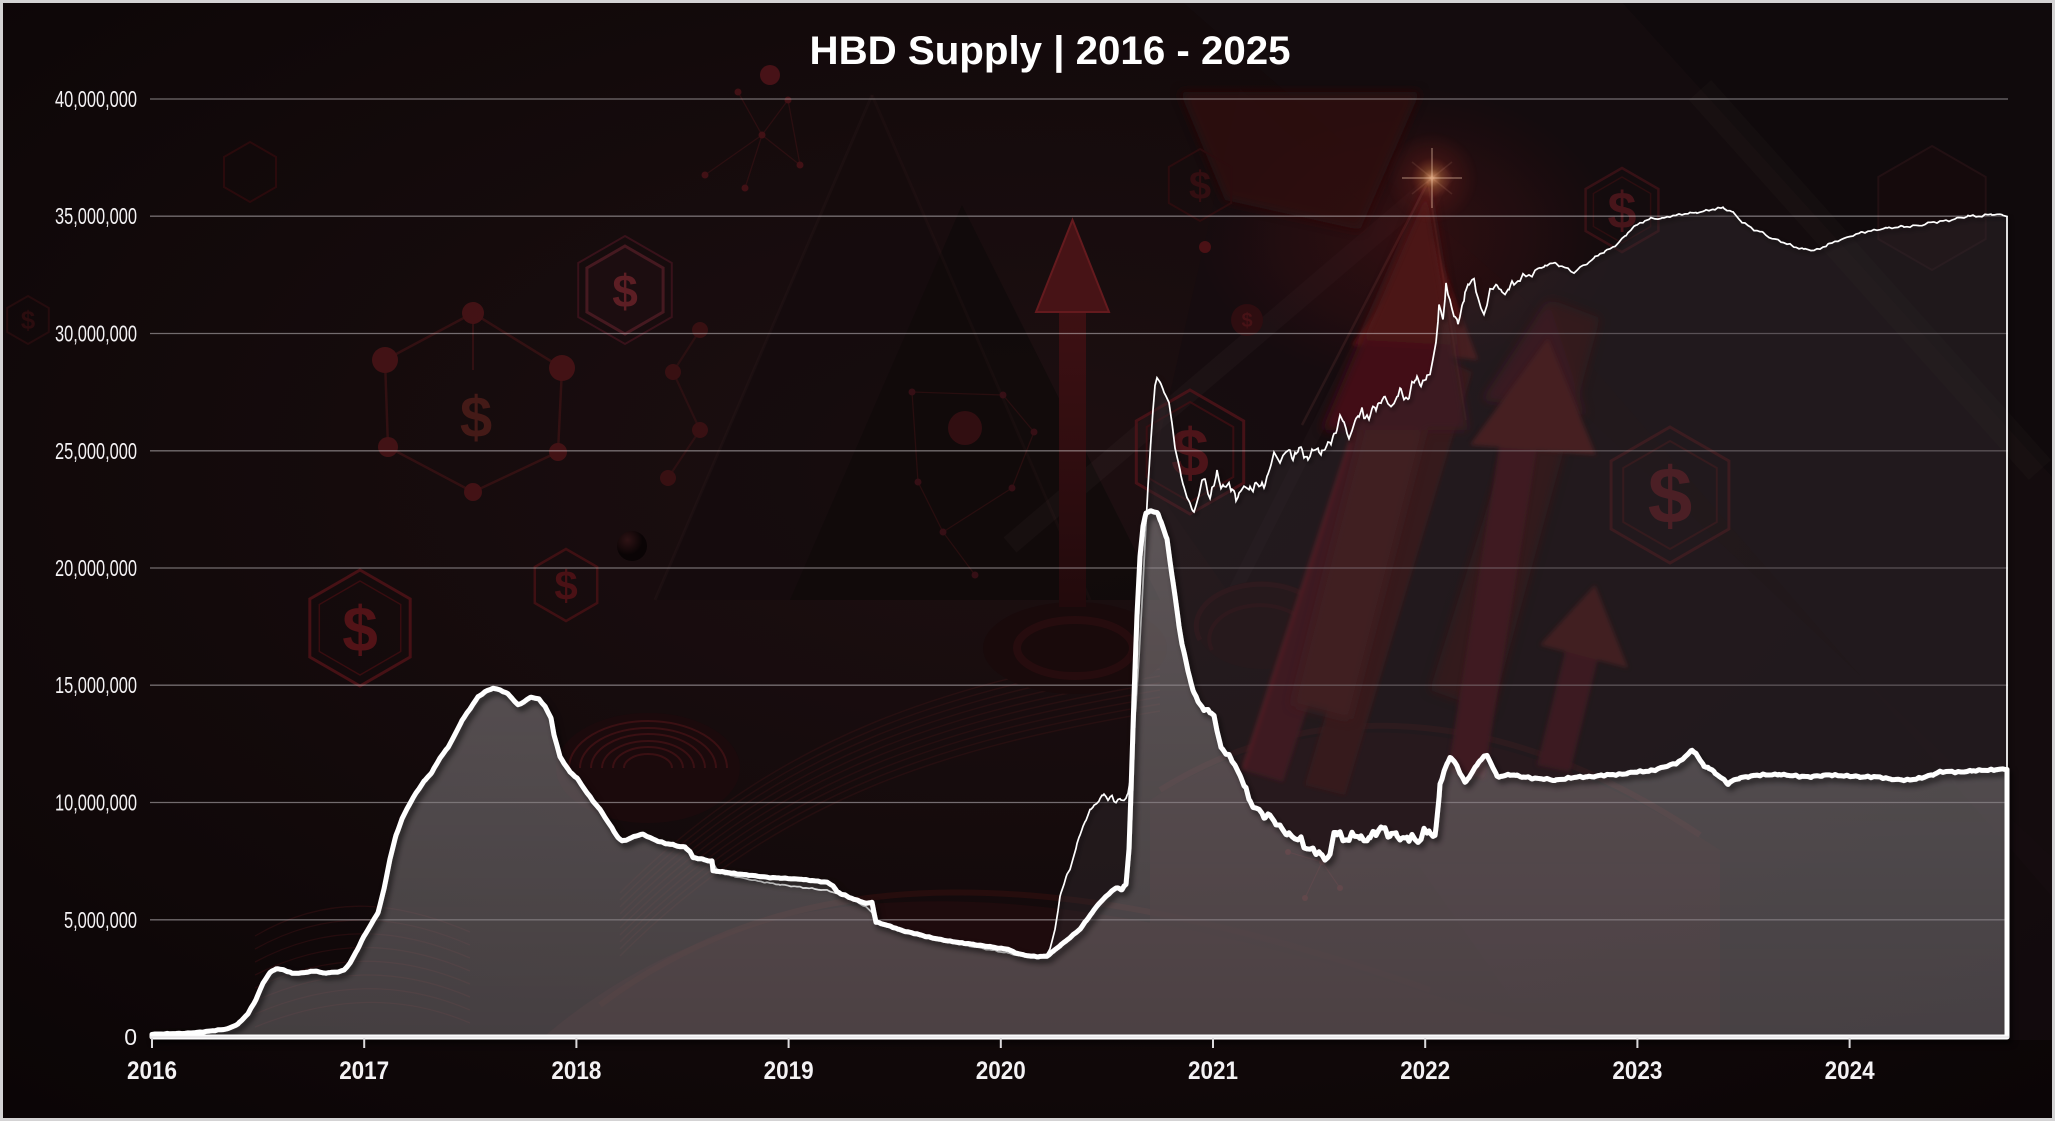 The height and width of the screenshot is (1121, 2055). I want to click on svg-text: 5,000,000, so click(100, 920).